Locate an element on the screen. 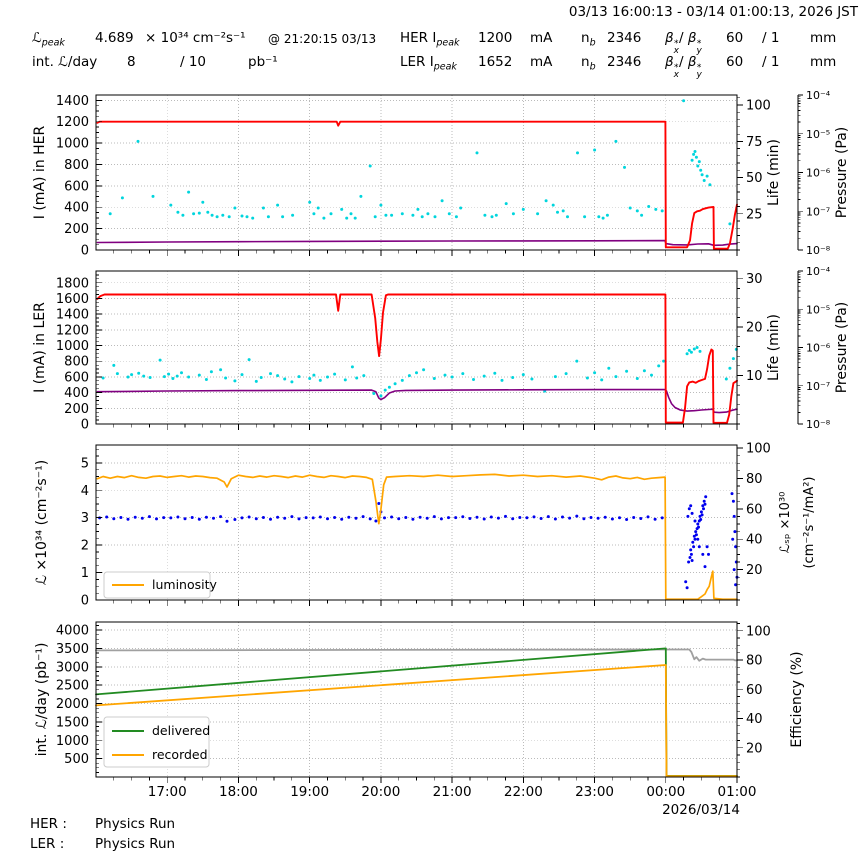 The height and width of the screenshot is (864, 864). her-current-chart-grid is located at coordinates (416, 172).